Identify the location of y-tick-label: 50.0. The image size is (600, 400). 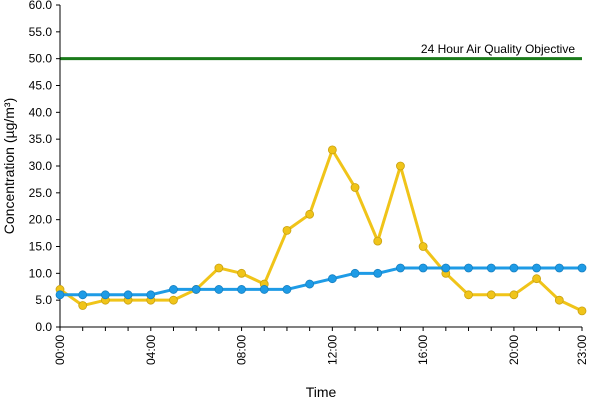
(41, 59).